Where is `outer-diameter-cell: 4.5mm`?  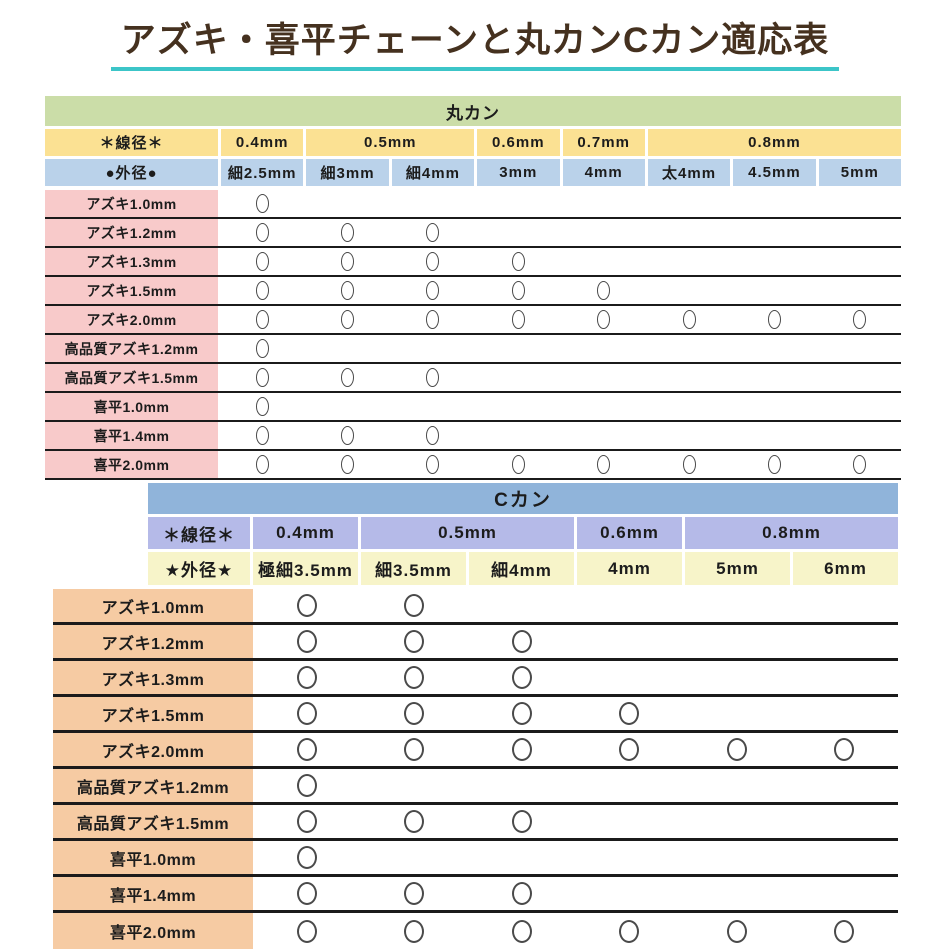 outer-diameter-cell: 4.5mm is located at coordinates (774, 172).